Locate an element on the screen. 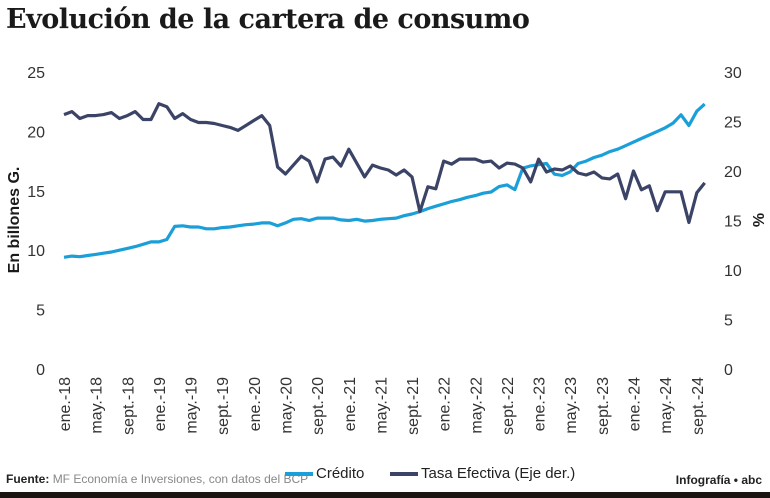  y-tick-label-left: 25 is located at coordinates (36, 73).